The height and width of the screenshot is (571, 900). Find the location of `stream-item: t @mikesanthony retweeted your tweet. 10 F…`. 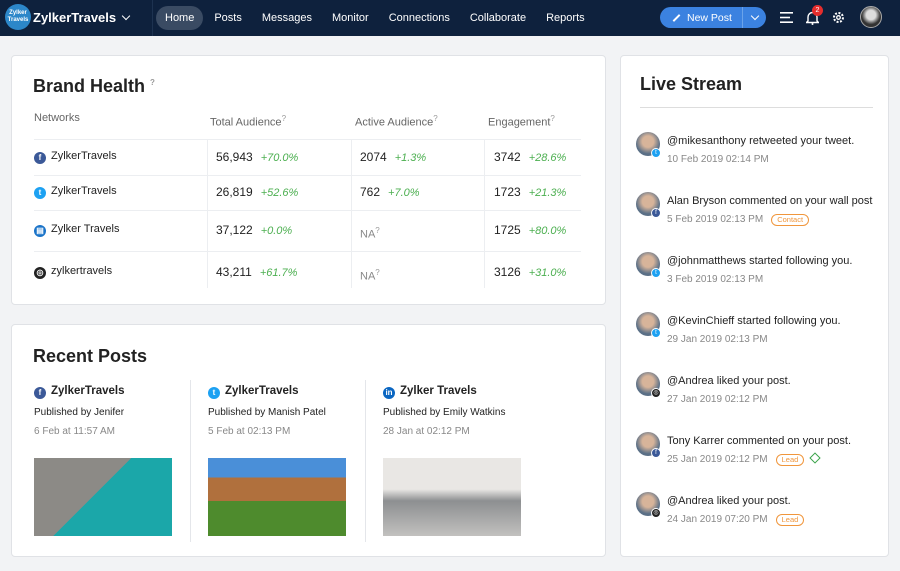

stream-item: t @mikesanthony retweeted your tweet. 10 F… is located at coordinates (761, 153).